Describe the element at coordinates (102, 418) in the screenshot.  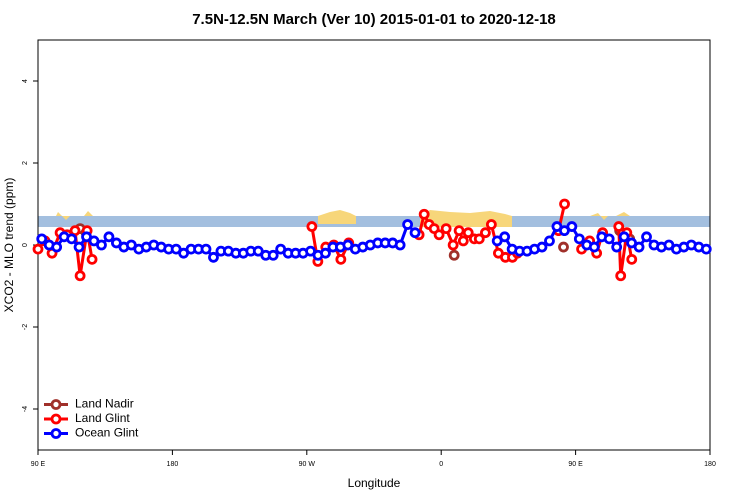
I see `legend-label: Land Glint` at that location.